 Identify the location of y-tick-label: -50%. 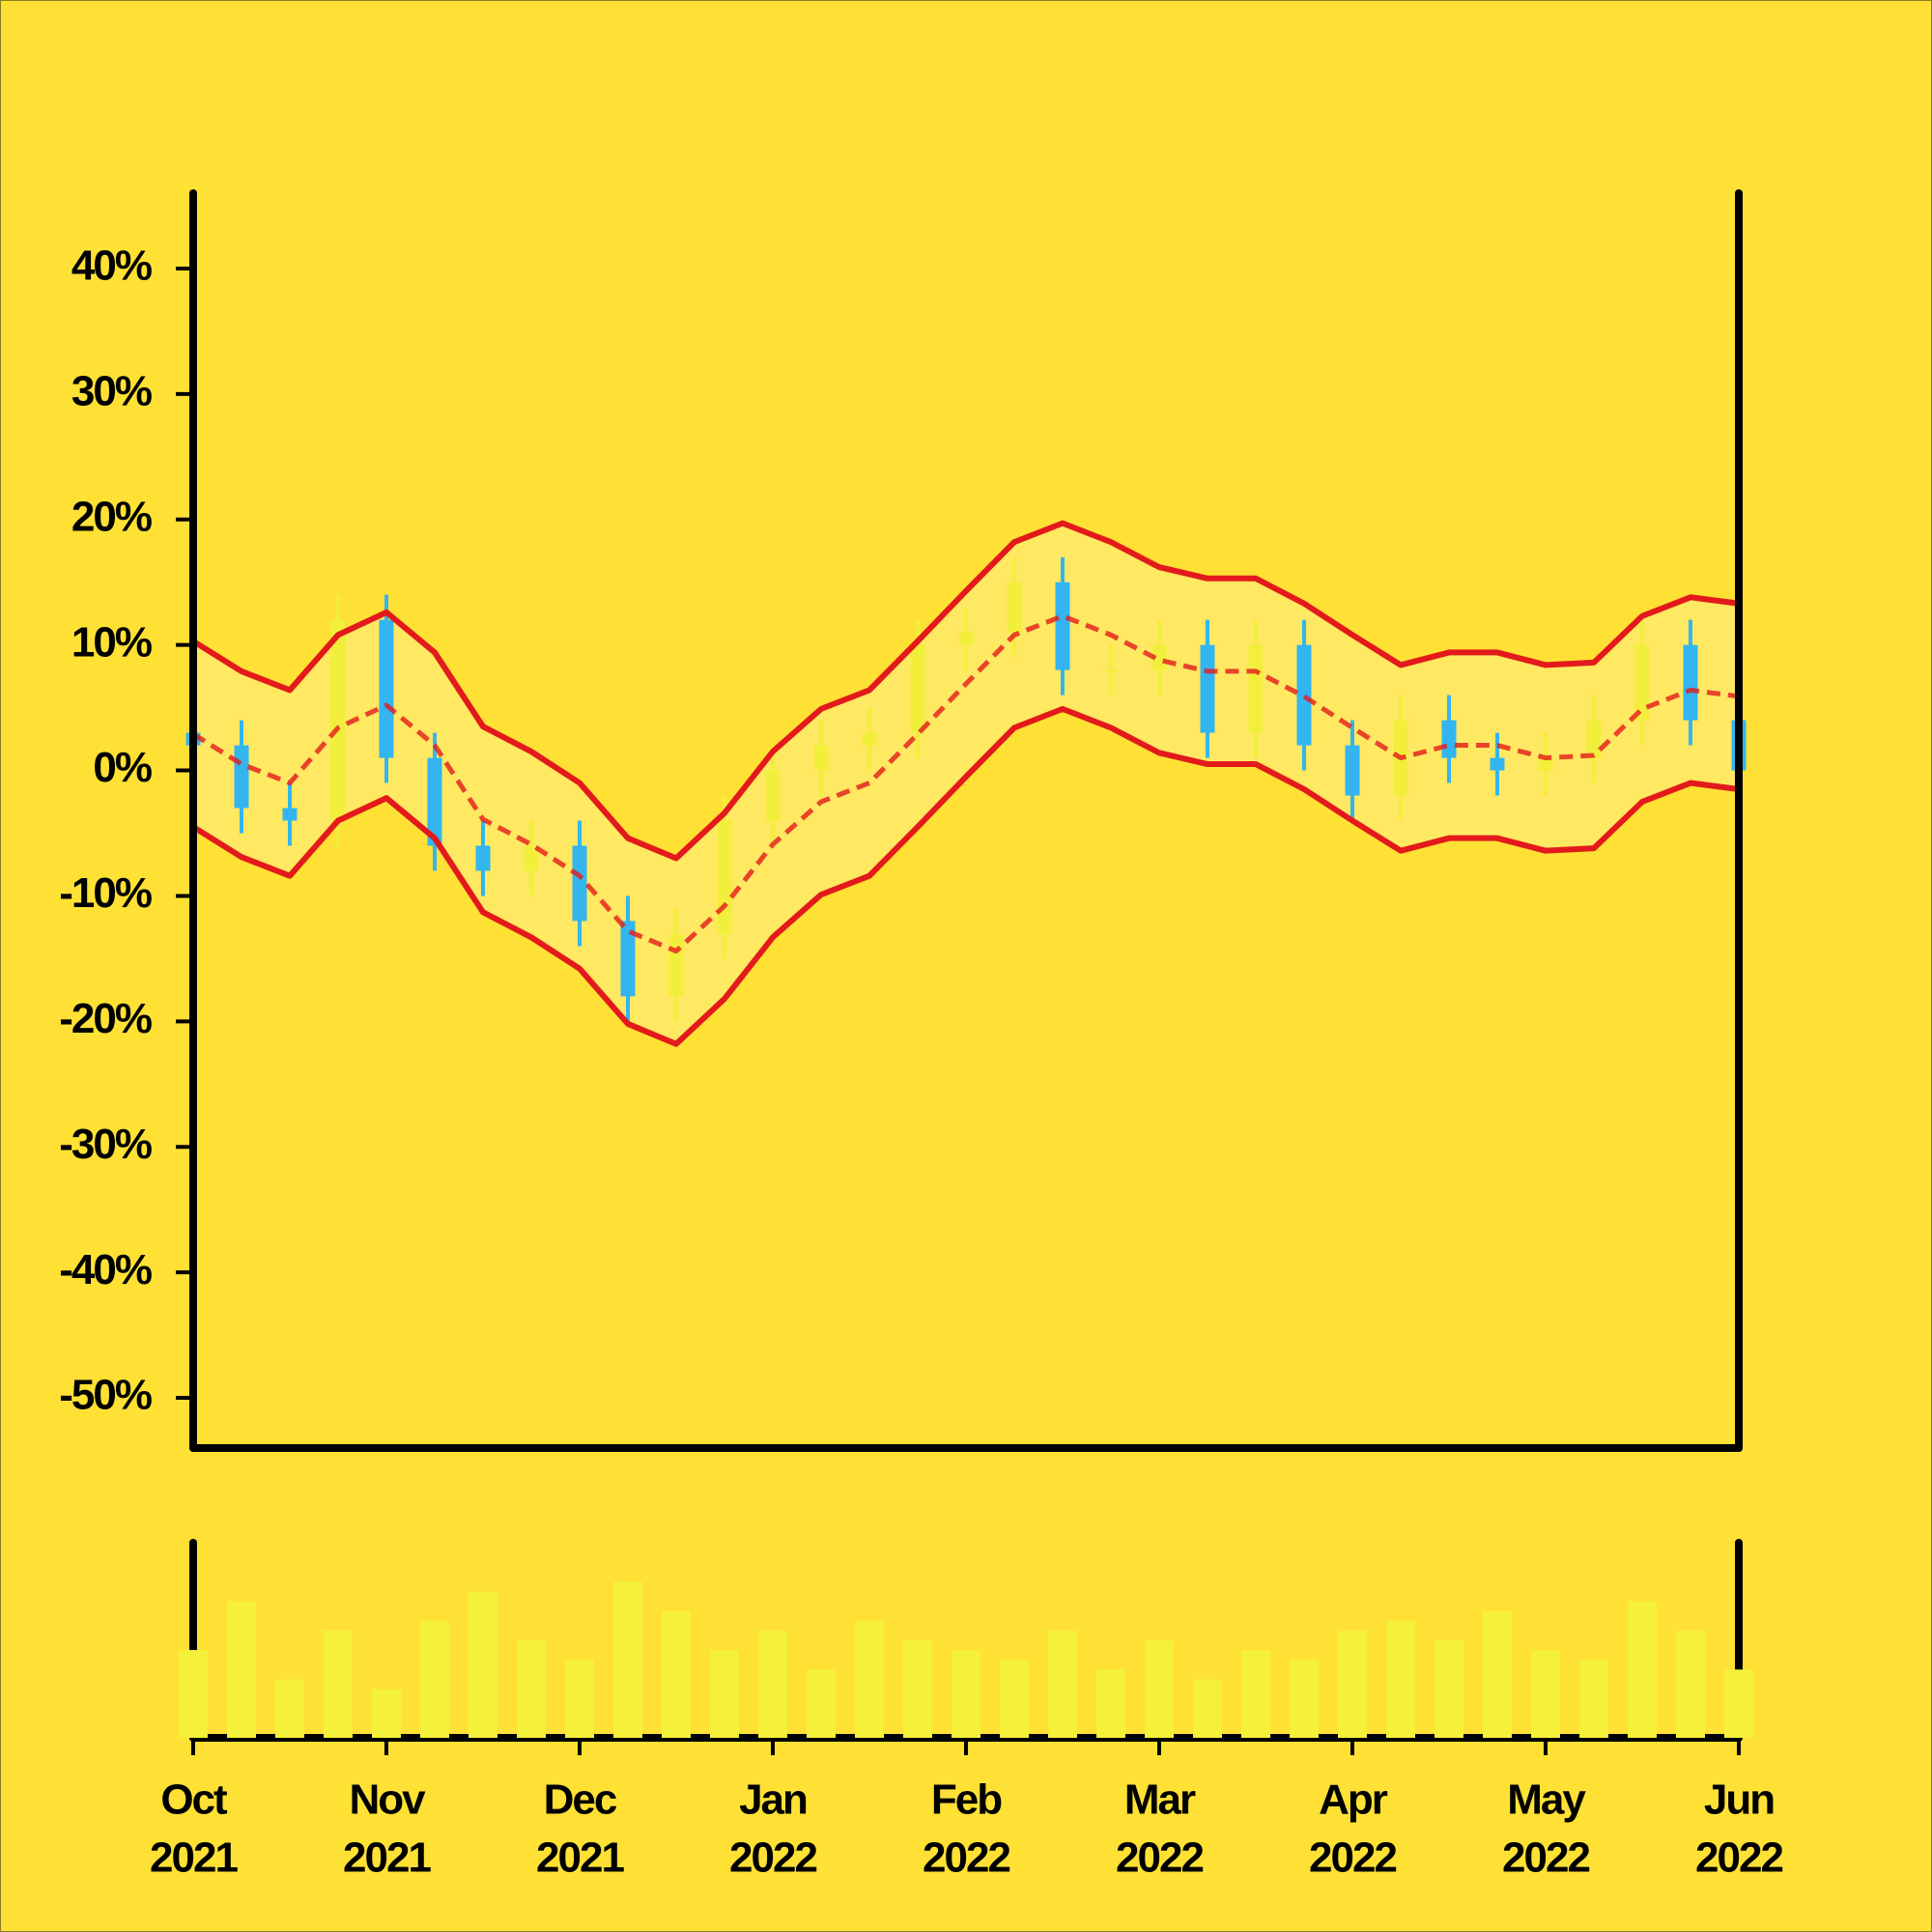
(105, 1395).